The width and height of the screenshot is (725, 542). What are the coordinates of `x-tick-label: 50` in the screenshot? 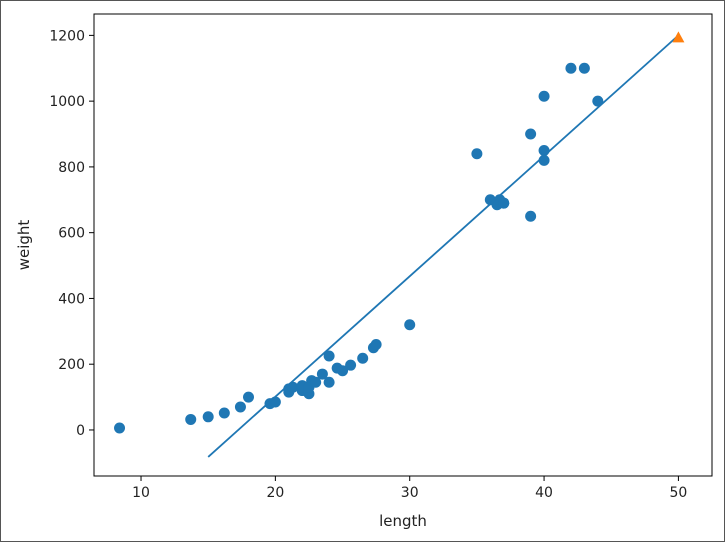 It's located at (678, 493).